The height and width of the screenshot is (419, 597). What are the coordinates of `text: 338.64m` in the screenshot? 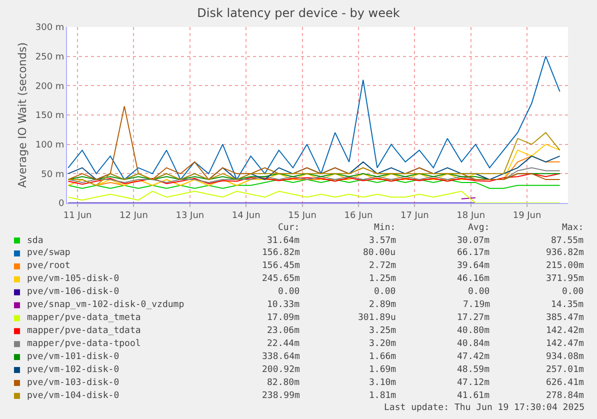 It's located at (281, 357).